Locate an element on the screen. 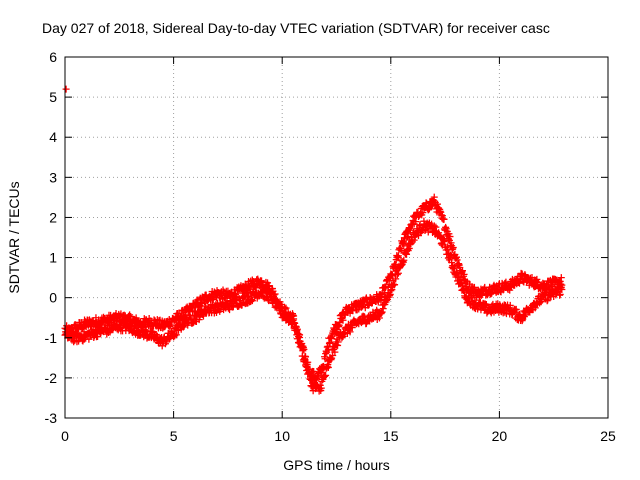 The width and height of the screenshot is (640, 480). x-tick-label: 15 is located at coordinates (391, 436).